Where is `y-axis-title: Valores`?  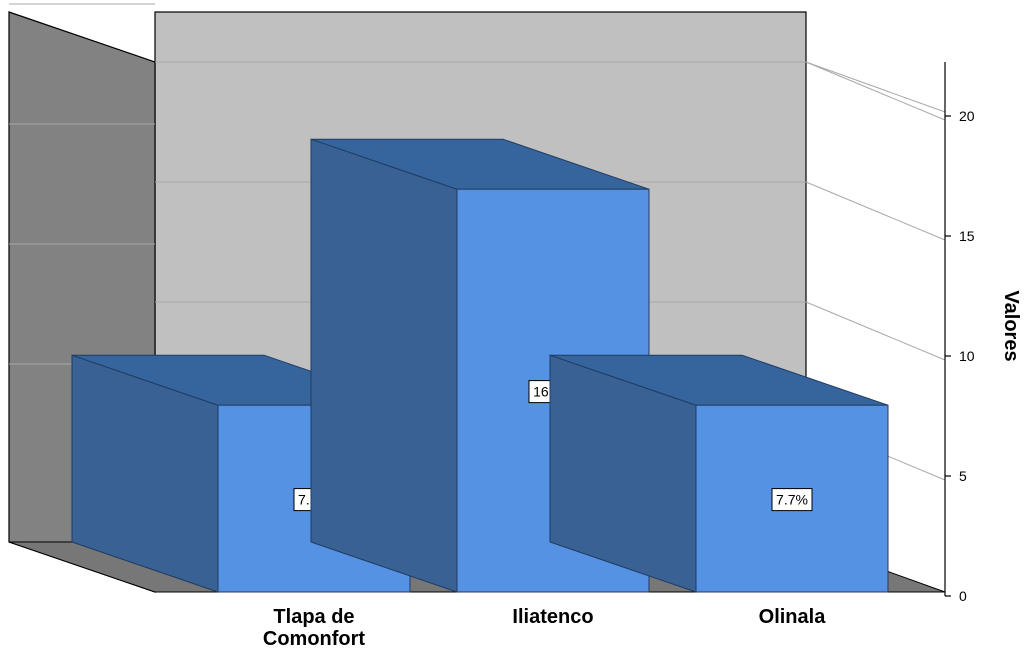 y-axis-title: Valores is located at coordinates (1011, 325).